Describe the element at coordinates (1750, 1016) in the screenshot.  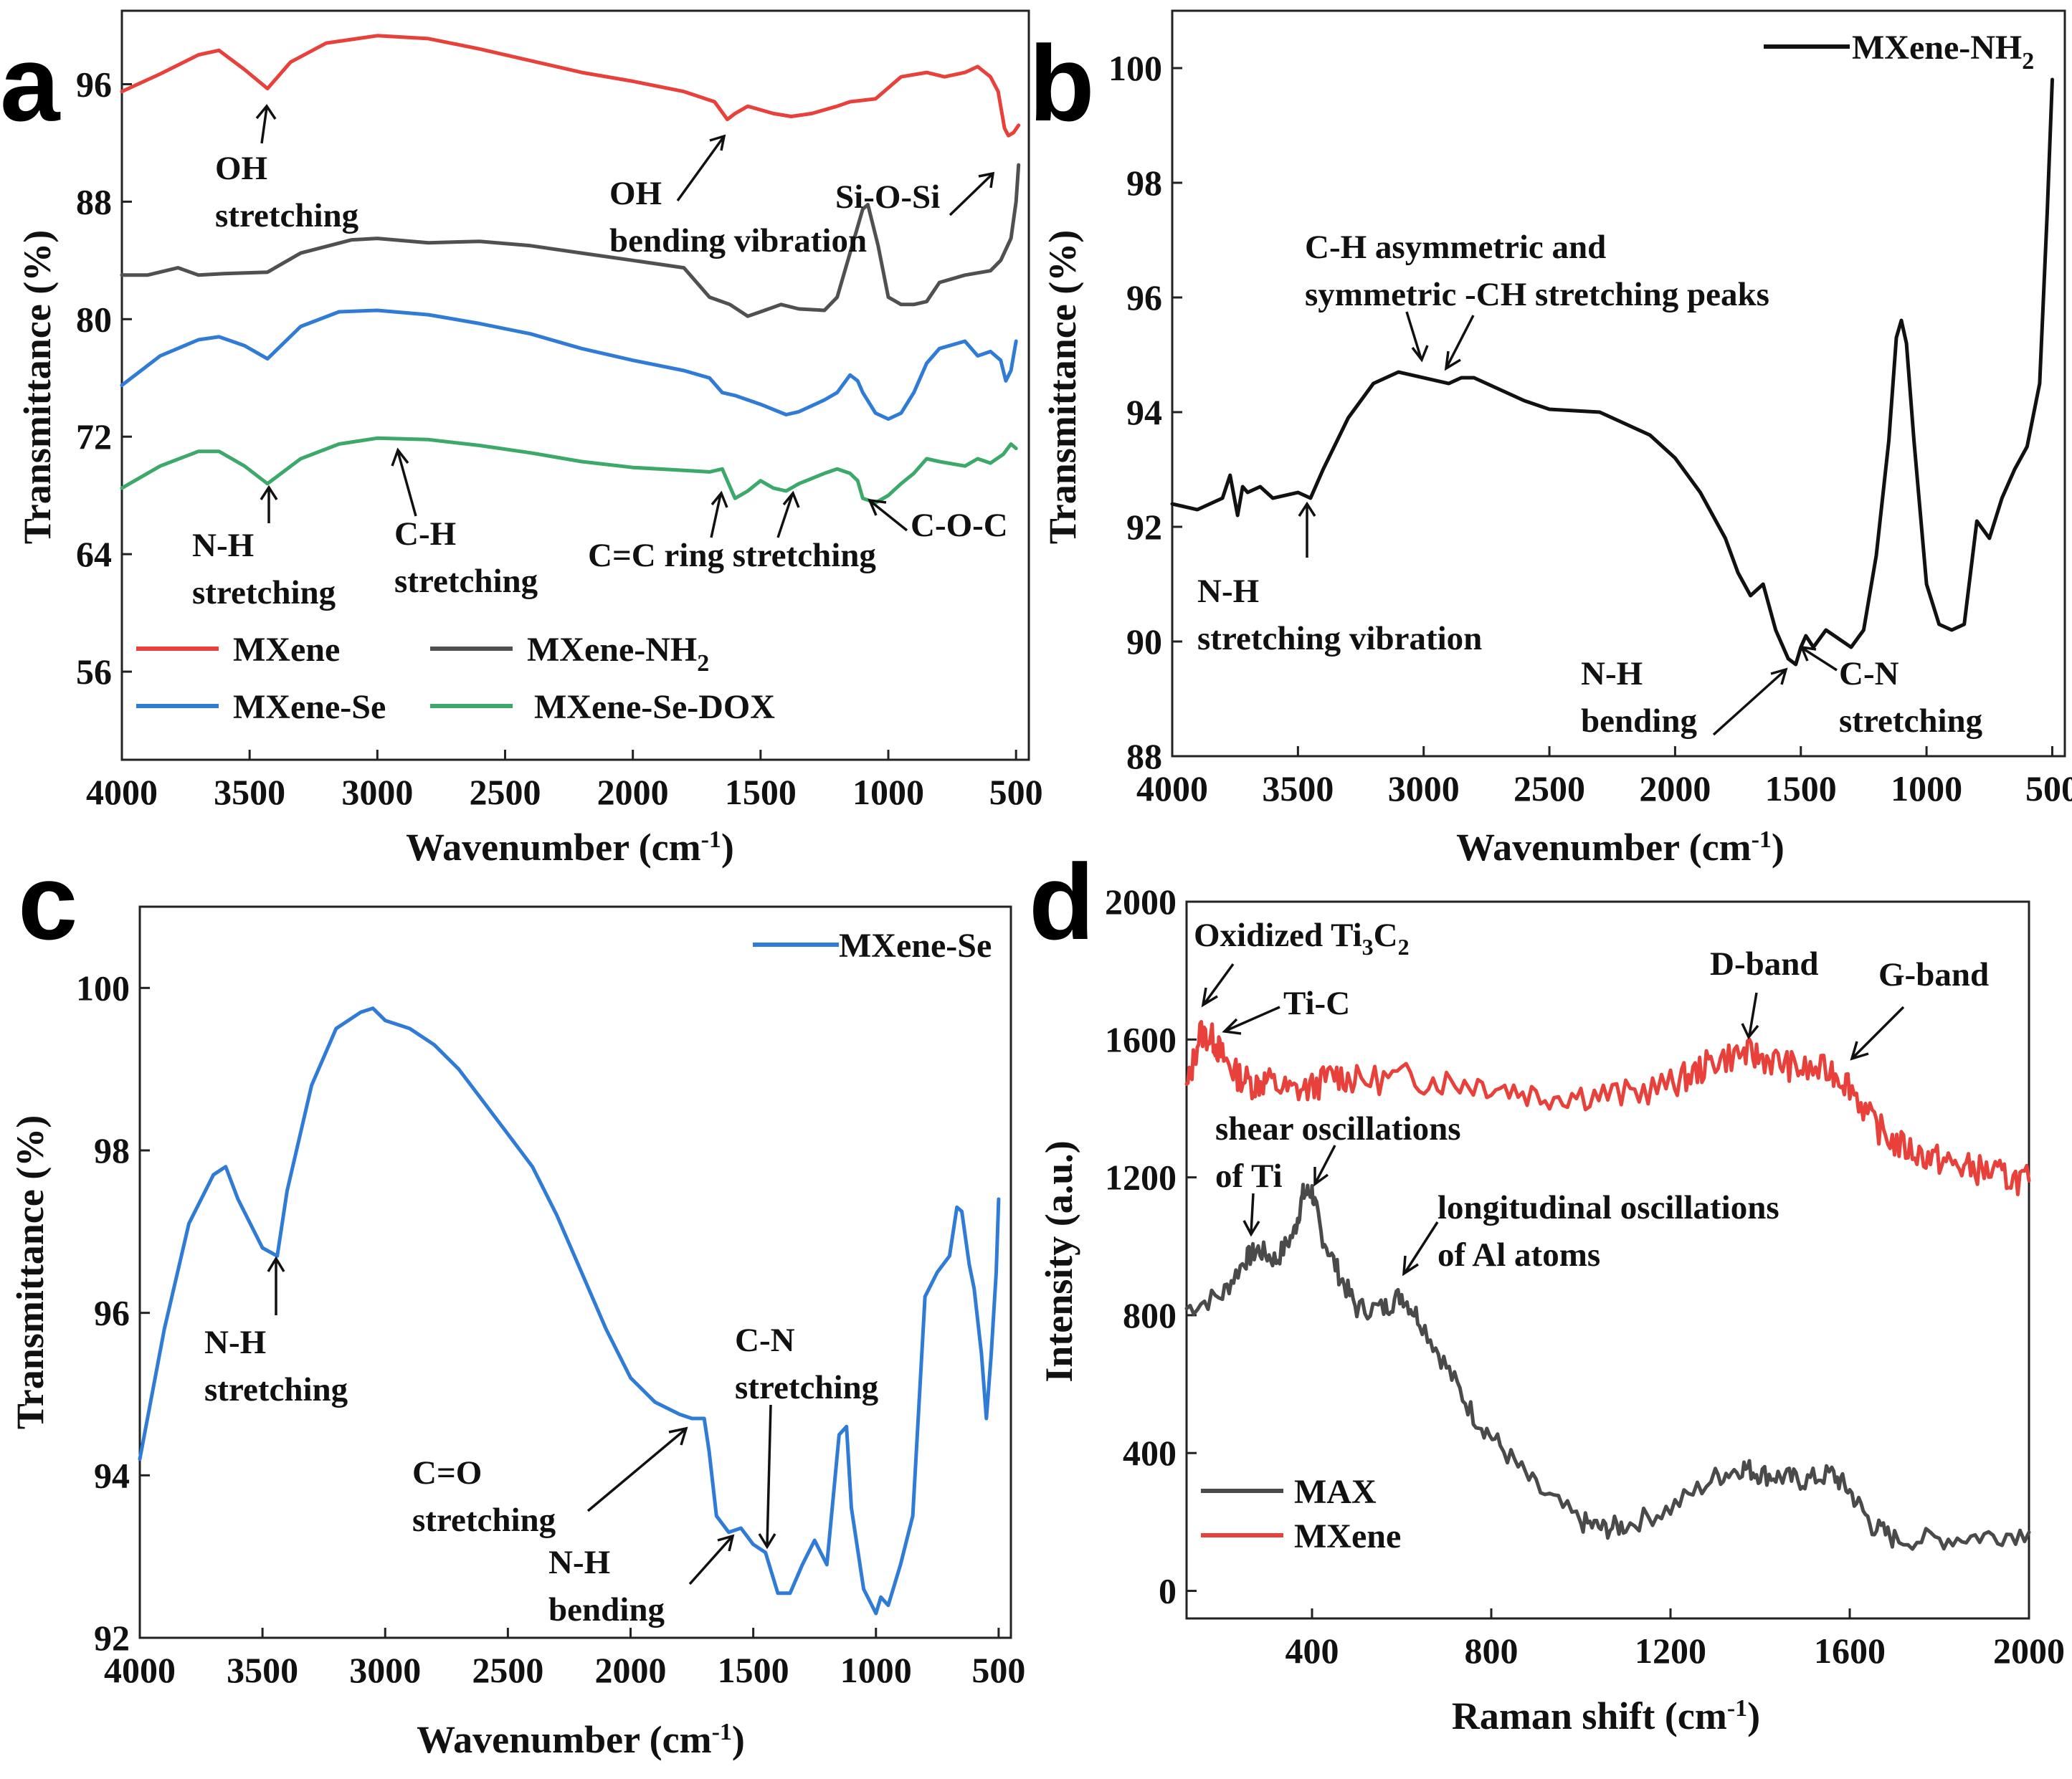
I see `arrow-d-band` at that location.